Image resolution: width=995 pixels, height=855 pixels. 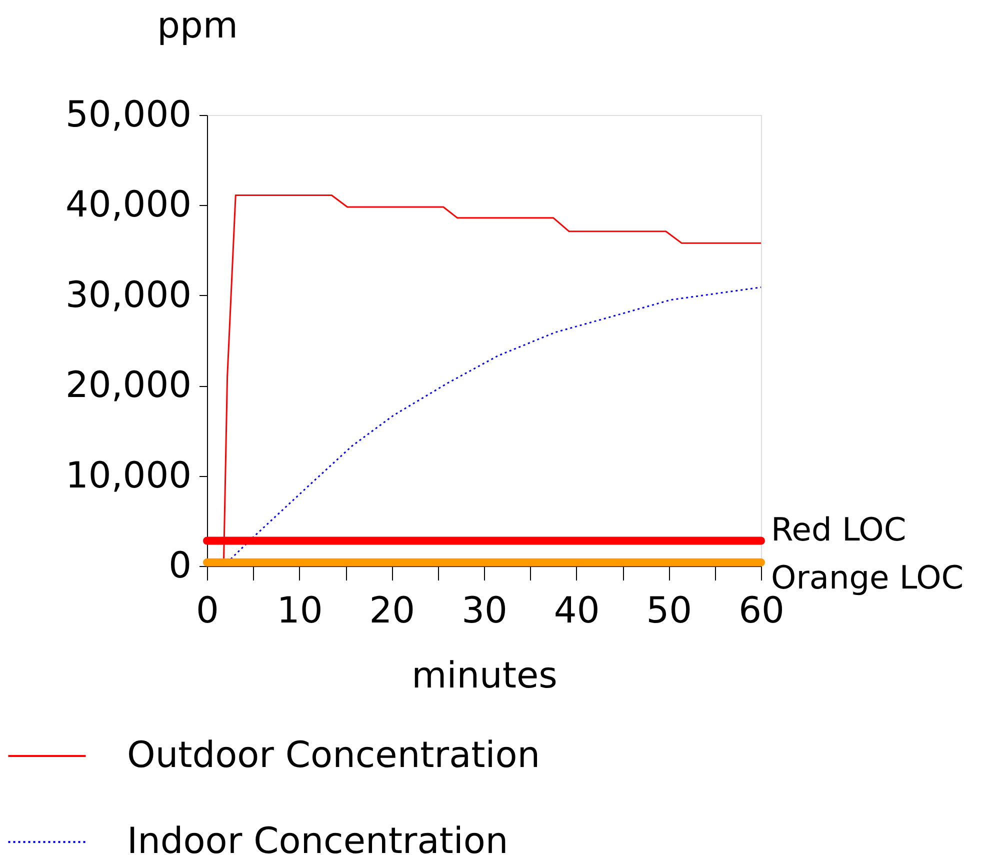 I want to click on x-tick-label: 40, so click(x=577, y=611).